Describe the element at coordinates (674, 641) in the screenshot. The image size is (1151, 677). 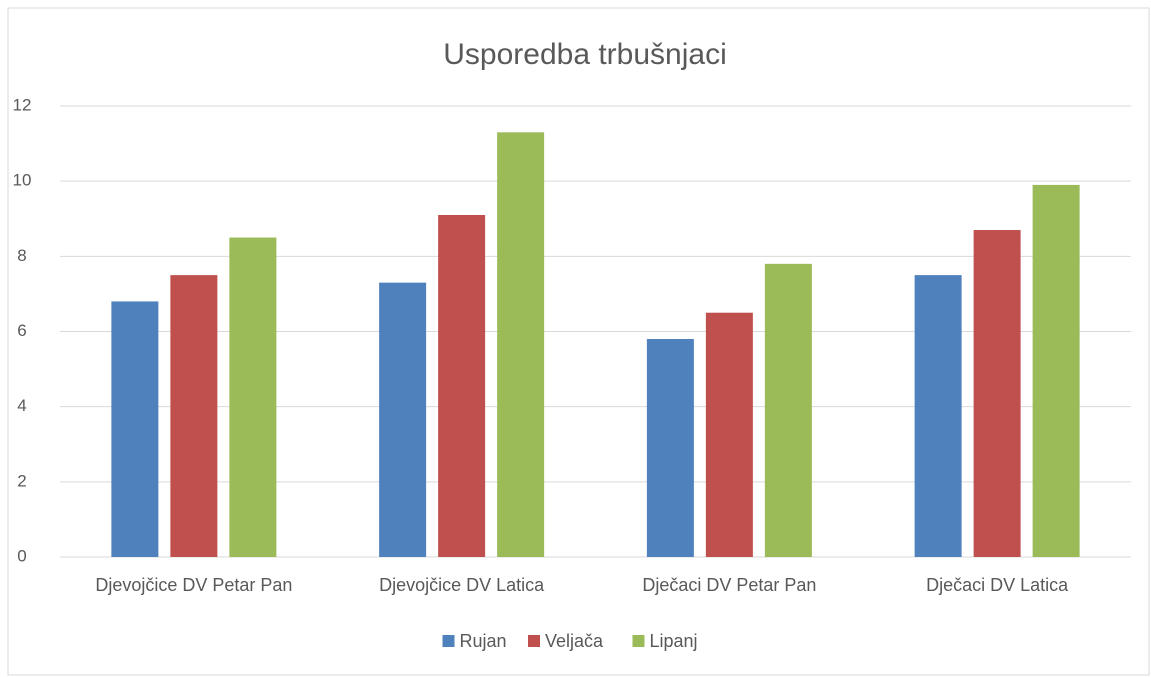
I see `legend-label: Lipanj` at that location.